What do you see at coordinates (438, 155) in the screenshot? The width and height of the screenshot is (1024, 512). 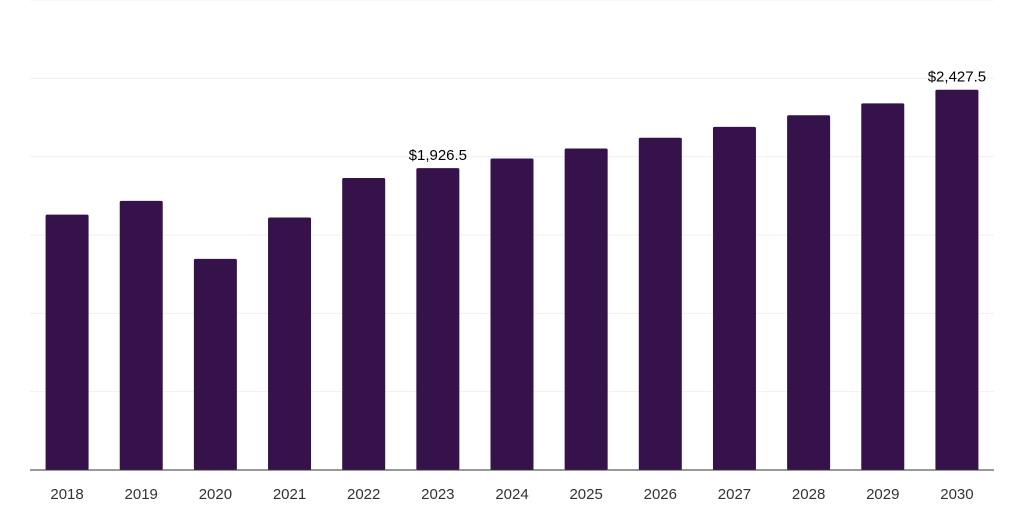 I see `data-label-2023: $1,926.5` at bounding box center [438, 155].